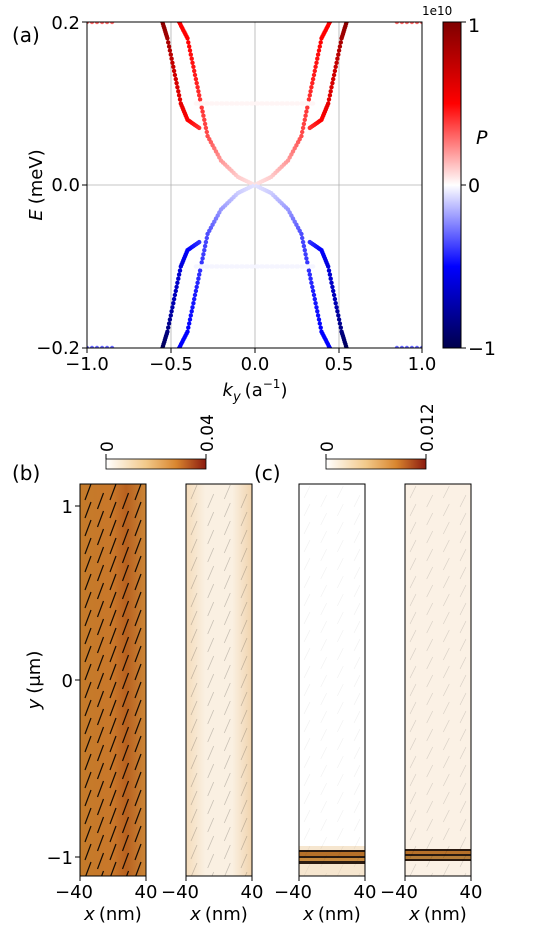  I want to click on b-left-map, so click(113, 680).